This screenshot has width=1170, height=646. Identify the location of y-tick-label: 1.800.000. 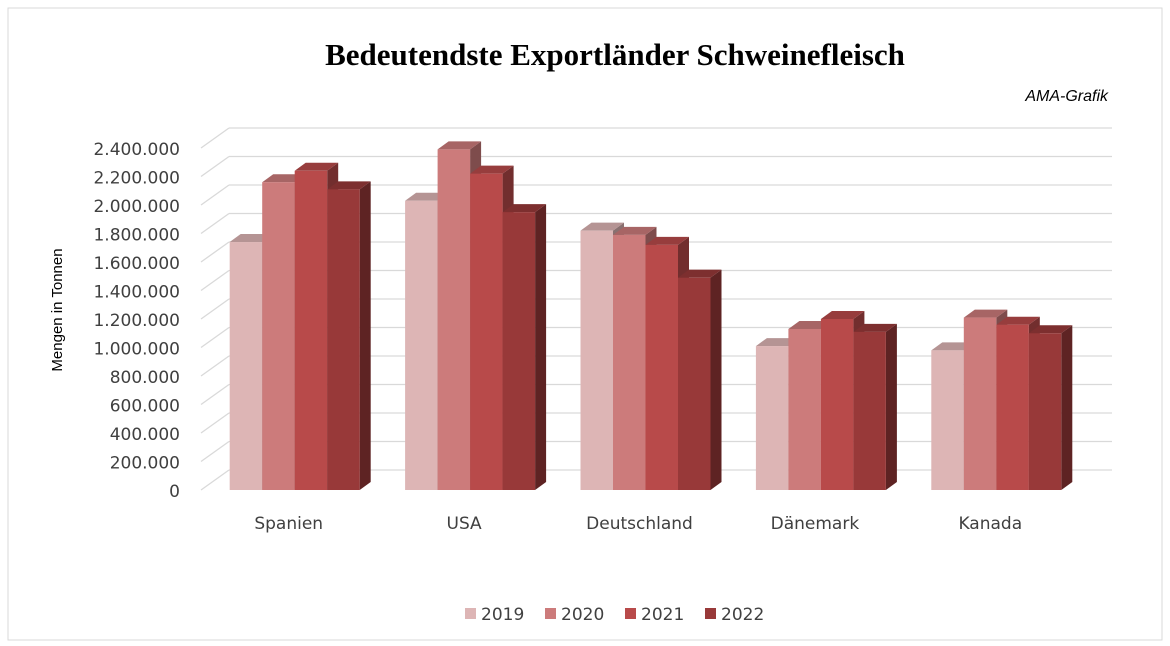
(136, 236).